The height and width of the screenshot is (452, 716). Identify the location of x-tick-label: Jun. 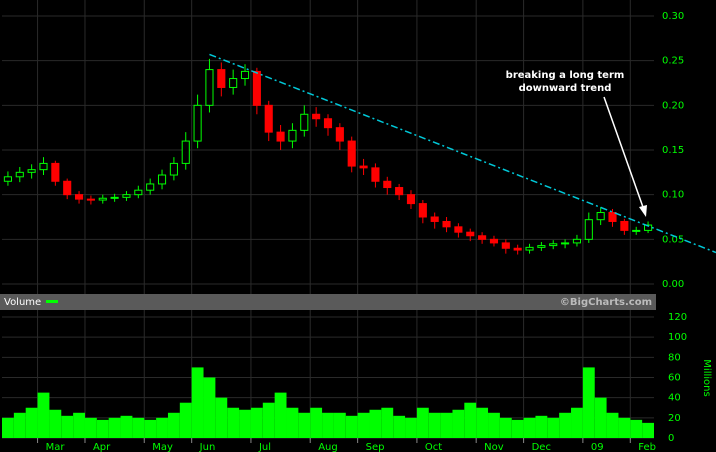
(207, 447).